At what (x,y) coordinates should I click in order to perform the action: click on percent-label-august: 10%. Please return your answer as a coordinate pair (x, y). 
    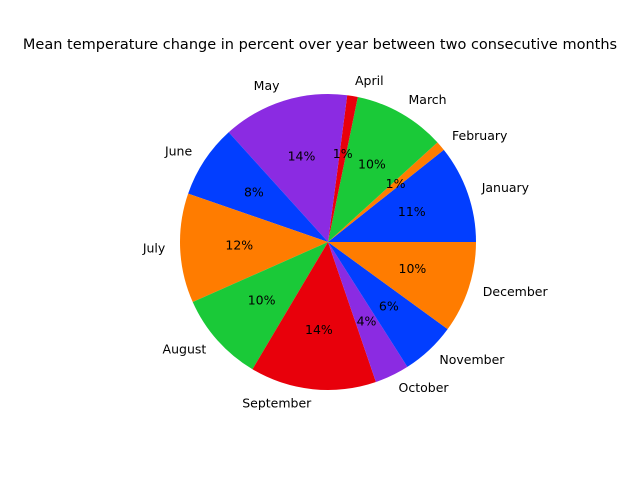
    Looking at the image, I should click on (262, 300).